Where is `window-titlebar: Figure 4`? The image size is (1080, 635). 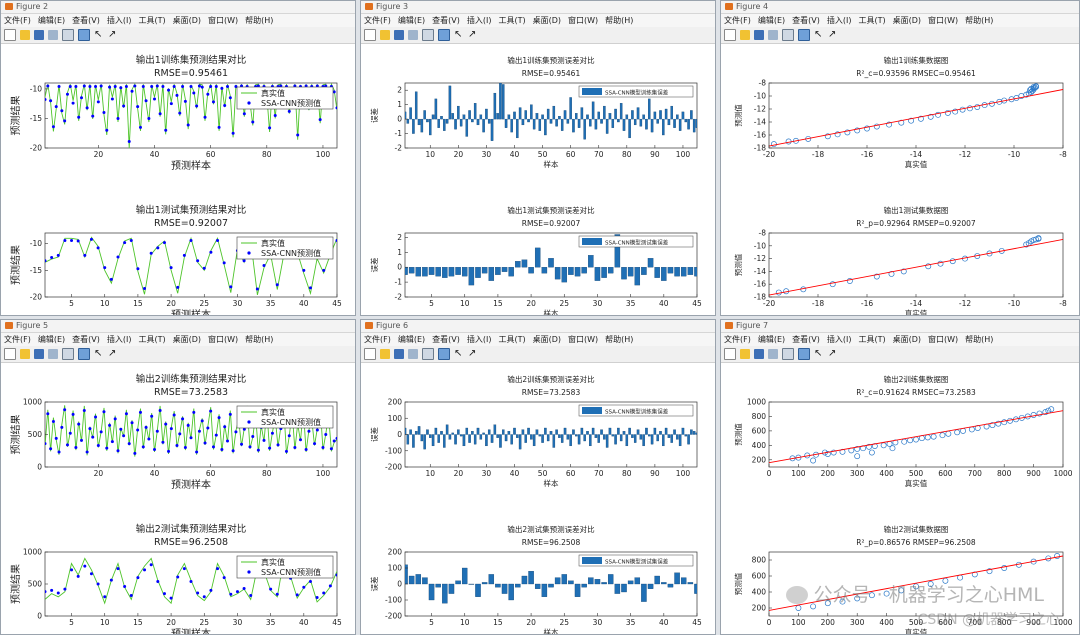
window-titlebar: Figure 4 is located at coordinates (900, 7).